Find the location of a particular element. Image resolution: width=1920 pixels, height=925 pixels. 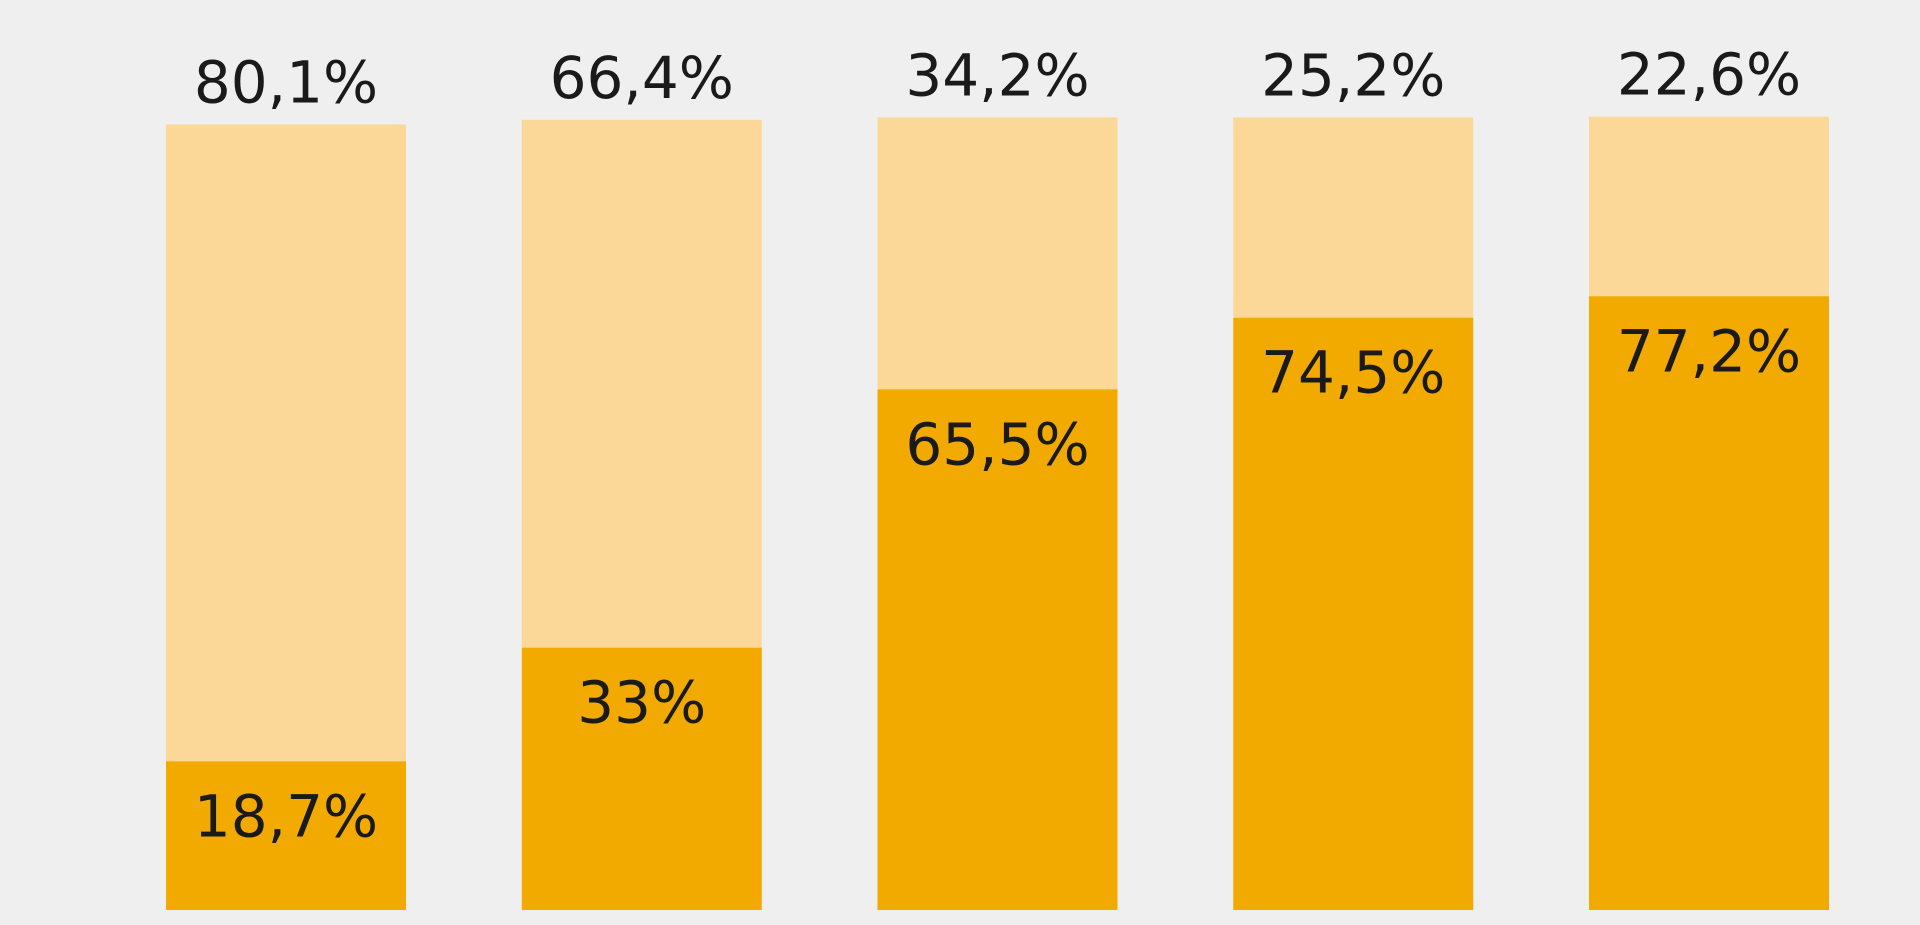

bar-group: 66,4% 33% is located at coordinates (641, 477).